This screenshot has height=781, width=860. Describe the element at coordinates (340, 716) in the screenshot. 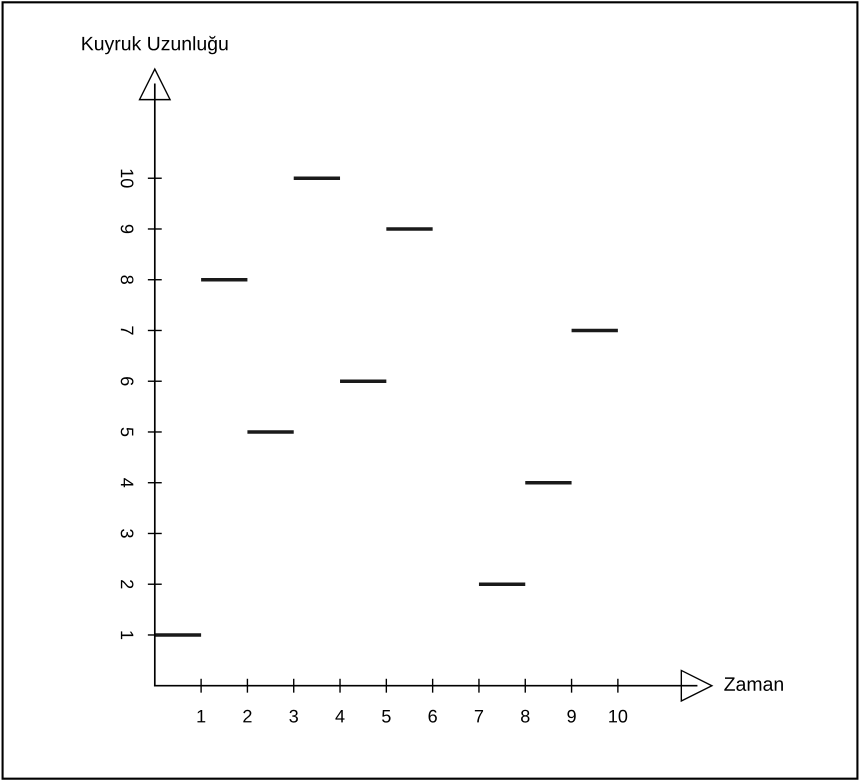

I see `x-tick-label: 4` at that location.